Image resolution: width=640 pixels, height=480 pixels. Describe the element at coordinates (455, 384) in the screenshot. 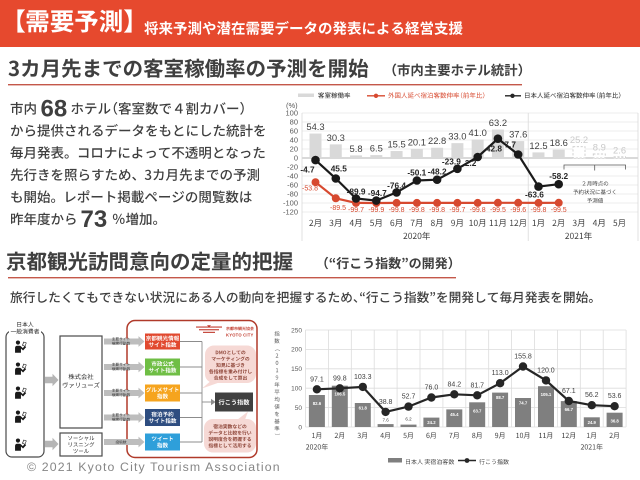

I see `svg-text: 84.2` at that location.